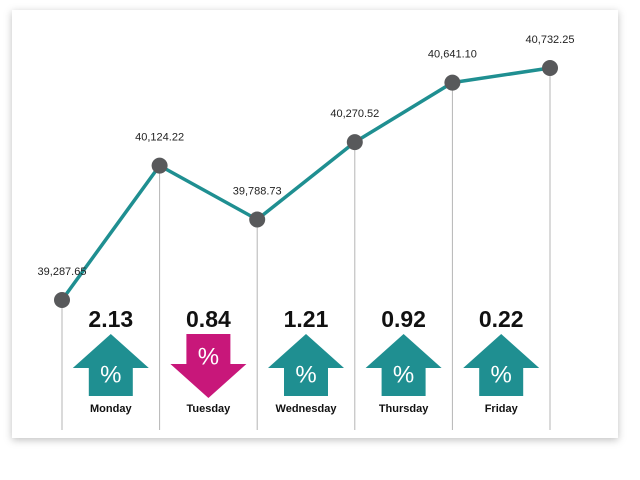  Describe the element at coordinates (159, 138) in the screenshot. I see `value-label: 40,124.22` at that location.